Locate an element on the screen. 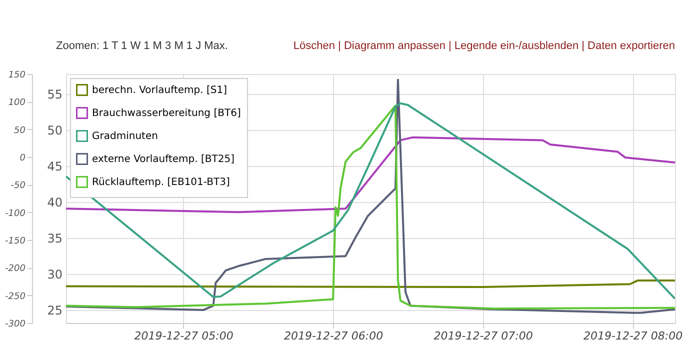 The image size is (689, 347). y-tick-label: 50 is located at coordinates (54, 131).